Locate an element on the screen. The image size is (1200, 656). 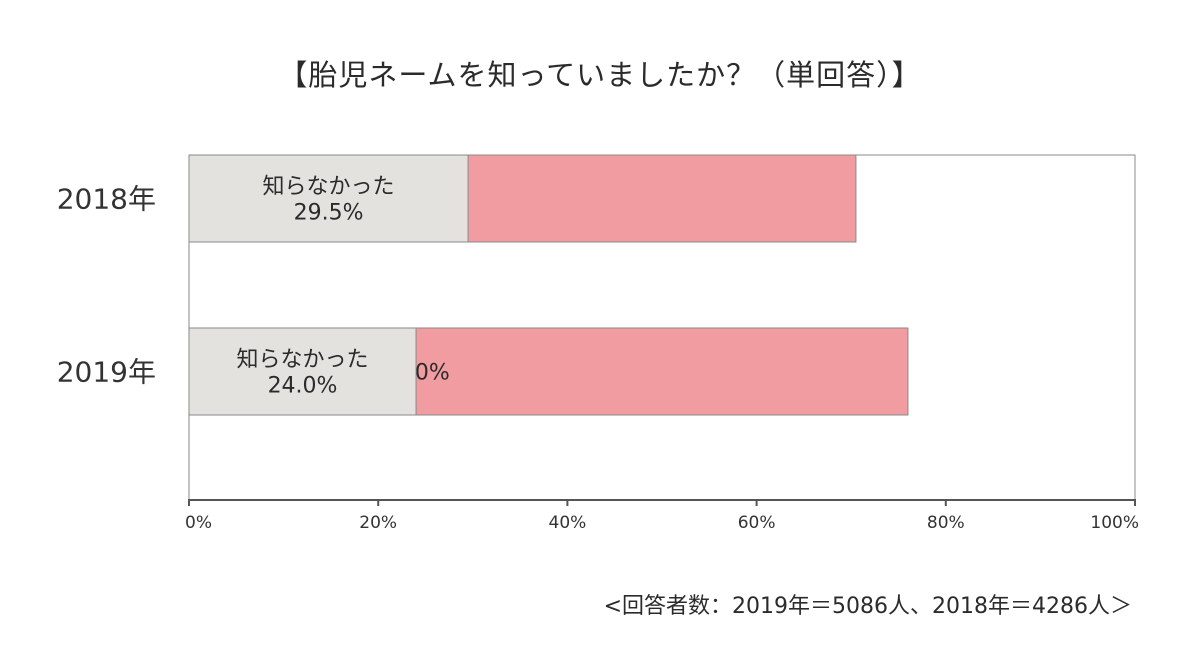
x-tick-label: 100% is located at coordinates (1114, 523).